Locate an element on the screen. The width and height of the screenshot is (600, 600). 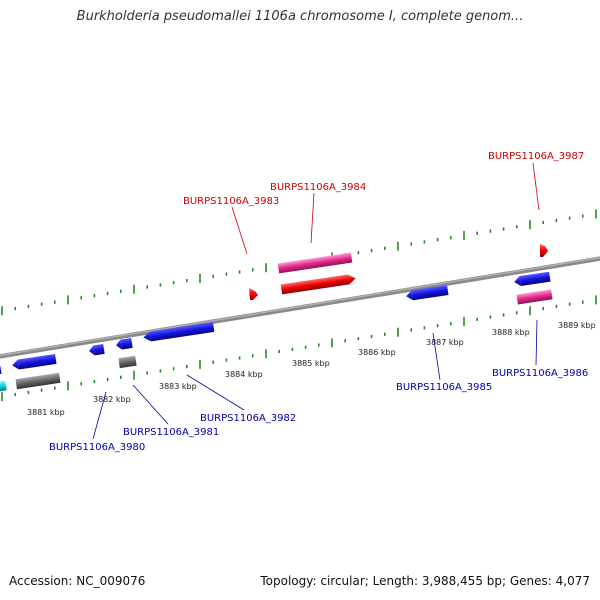
gene-label-3983: BURPS1106A_3983 is located at coordinates (231, 201).